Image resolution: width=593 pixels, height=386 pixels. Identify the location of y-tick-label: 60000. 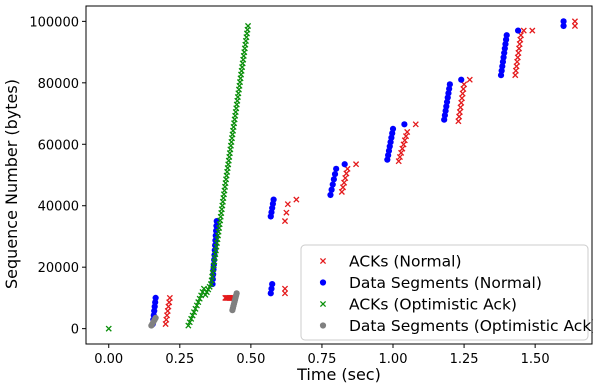
(58, 145).